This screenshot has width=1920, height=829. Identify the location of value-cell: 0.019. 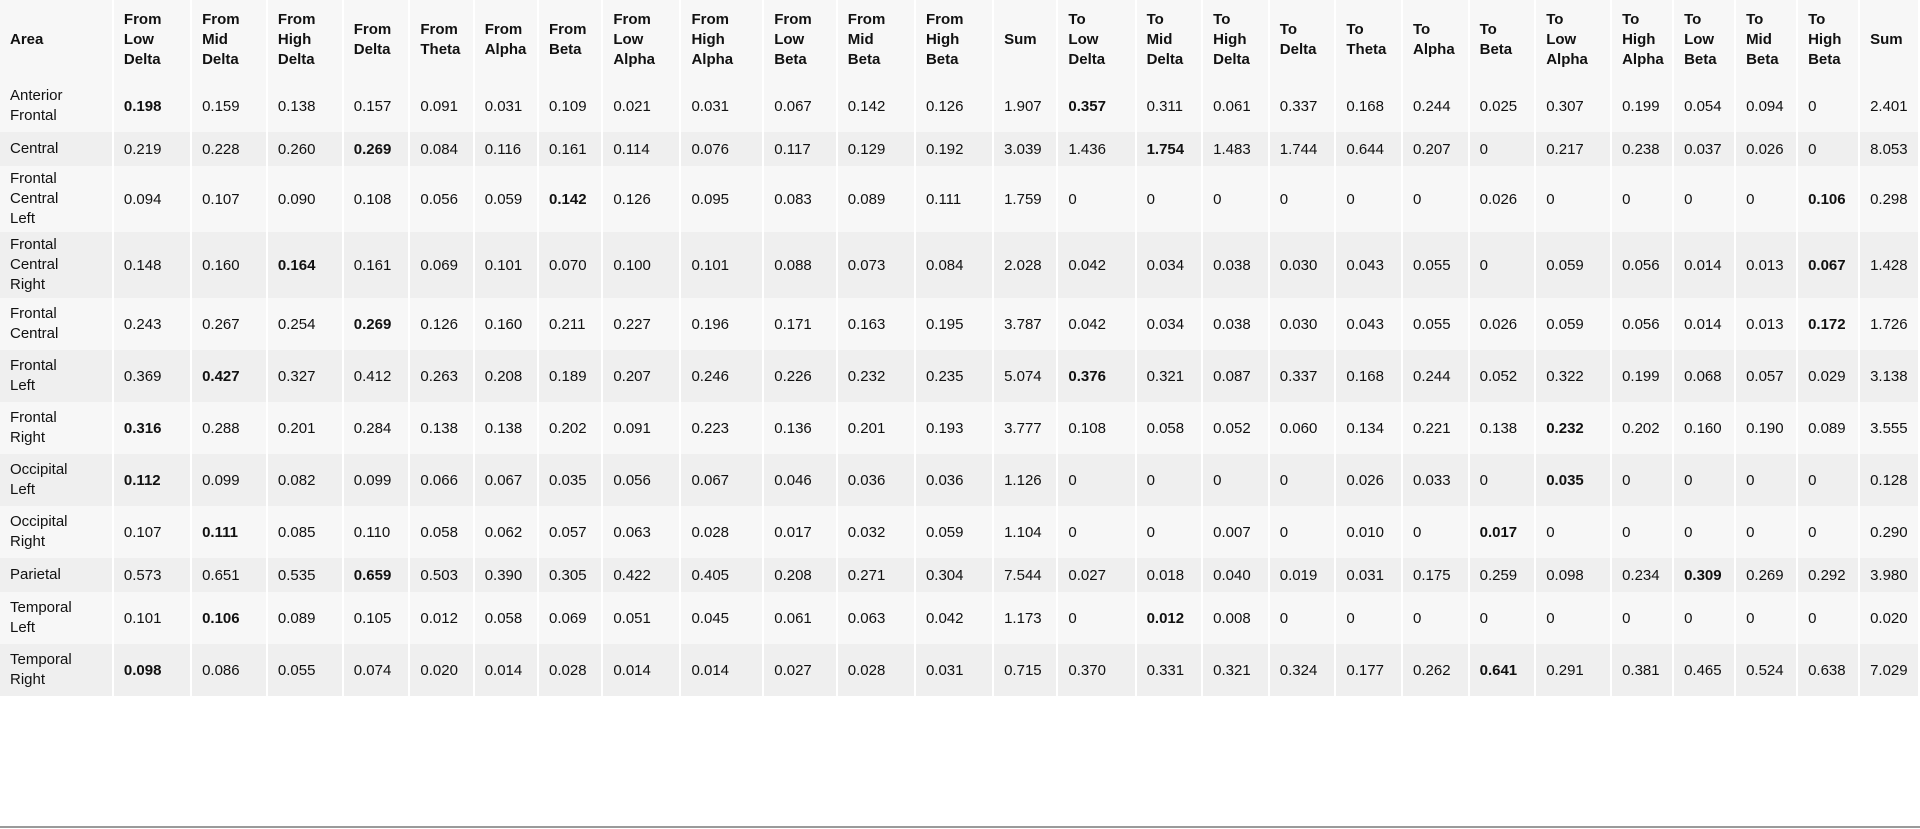
(1302, 575).